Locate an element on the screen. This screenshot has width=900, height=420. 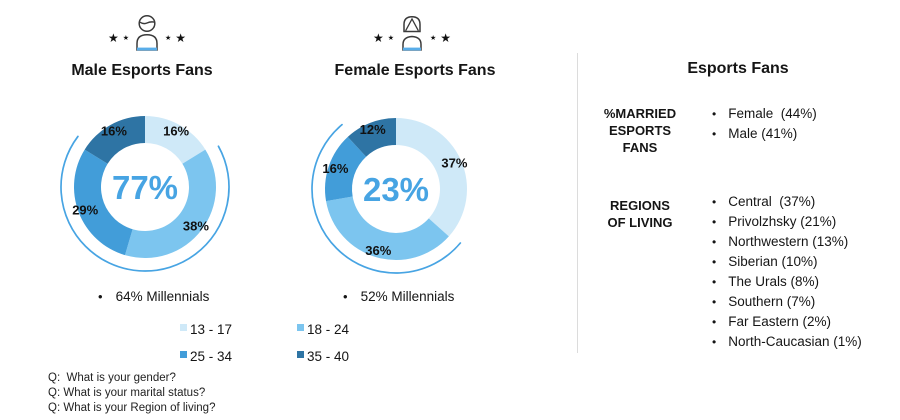
female-chart-title: Female Esports Fans is located at coordinates (415, 70).